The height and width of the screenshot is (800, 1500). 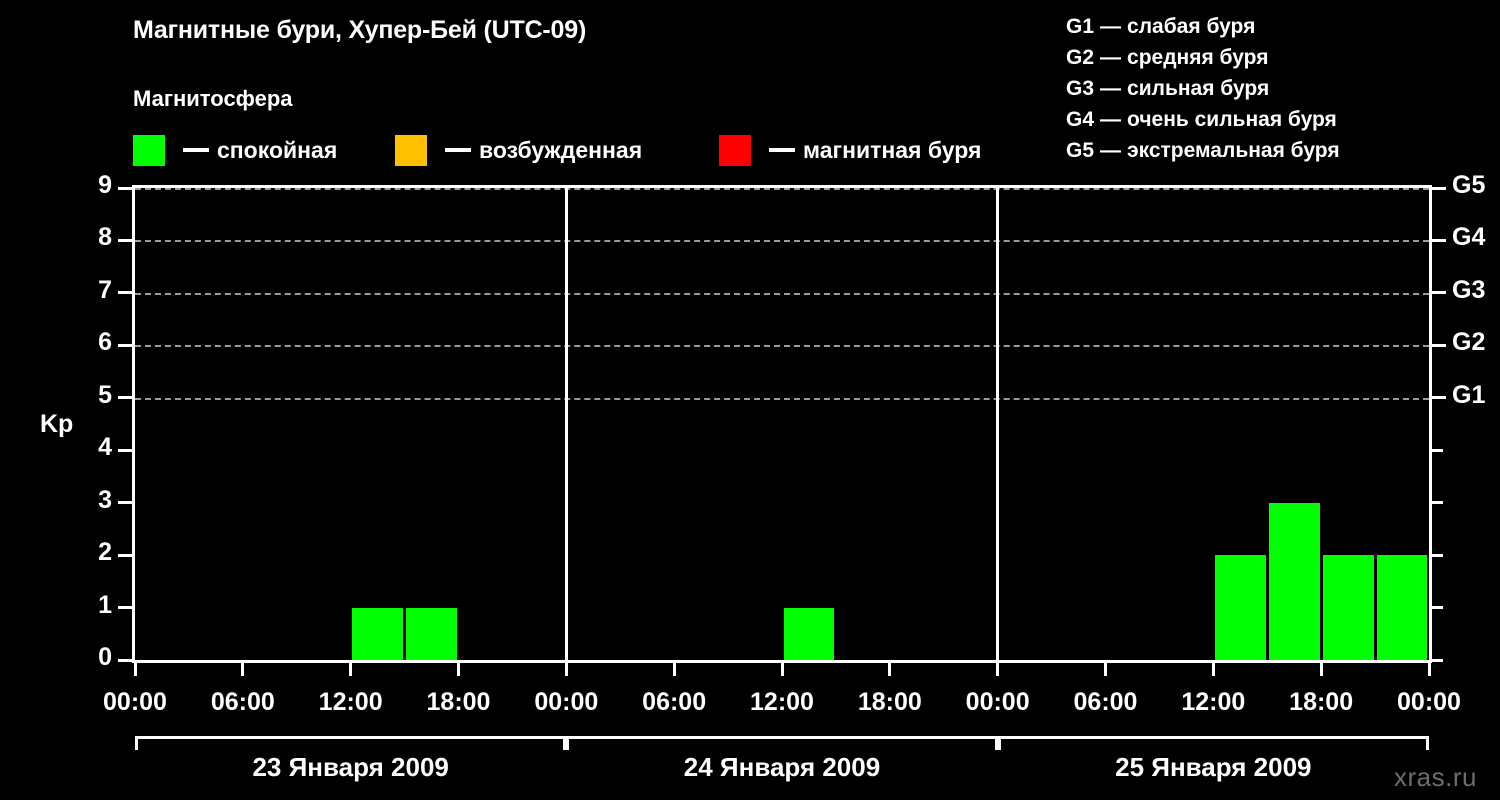 I want to click on g-scale-code: G1, so click(x=1080, y=26).